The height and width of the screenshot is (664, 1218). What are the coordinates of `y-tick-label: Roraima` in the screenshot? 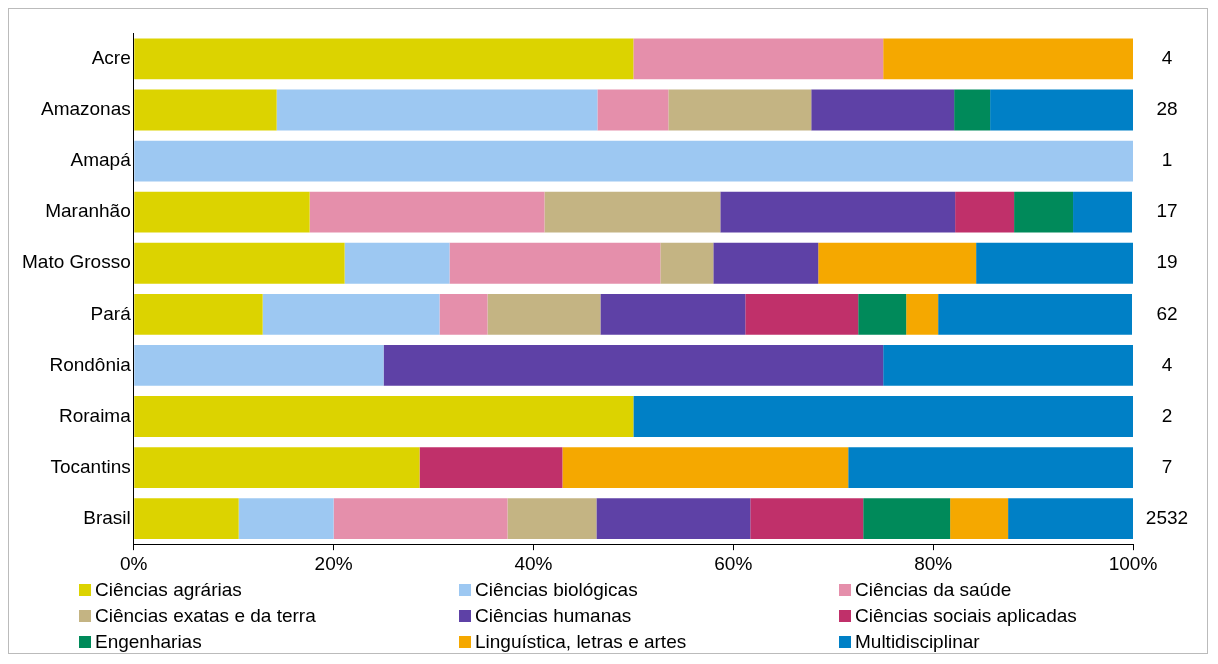 It's located at (95, 415).